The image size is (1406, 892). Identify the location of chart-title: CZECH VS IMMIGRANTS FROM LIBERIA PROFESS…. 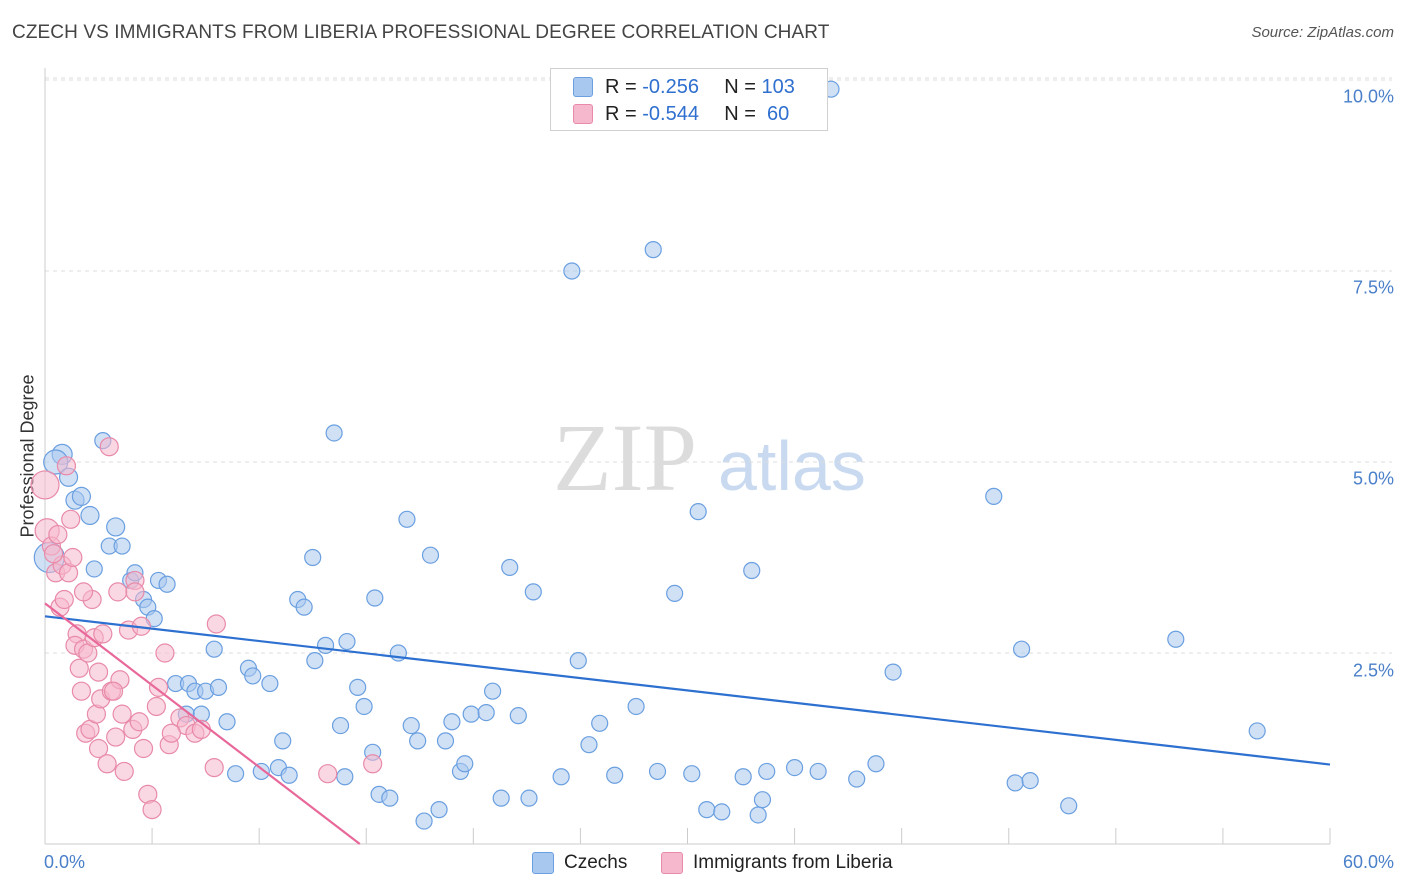
(421, 32).